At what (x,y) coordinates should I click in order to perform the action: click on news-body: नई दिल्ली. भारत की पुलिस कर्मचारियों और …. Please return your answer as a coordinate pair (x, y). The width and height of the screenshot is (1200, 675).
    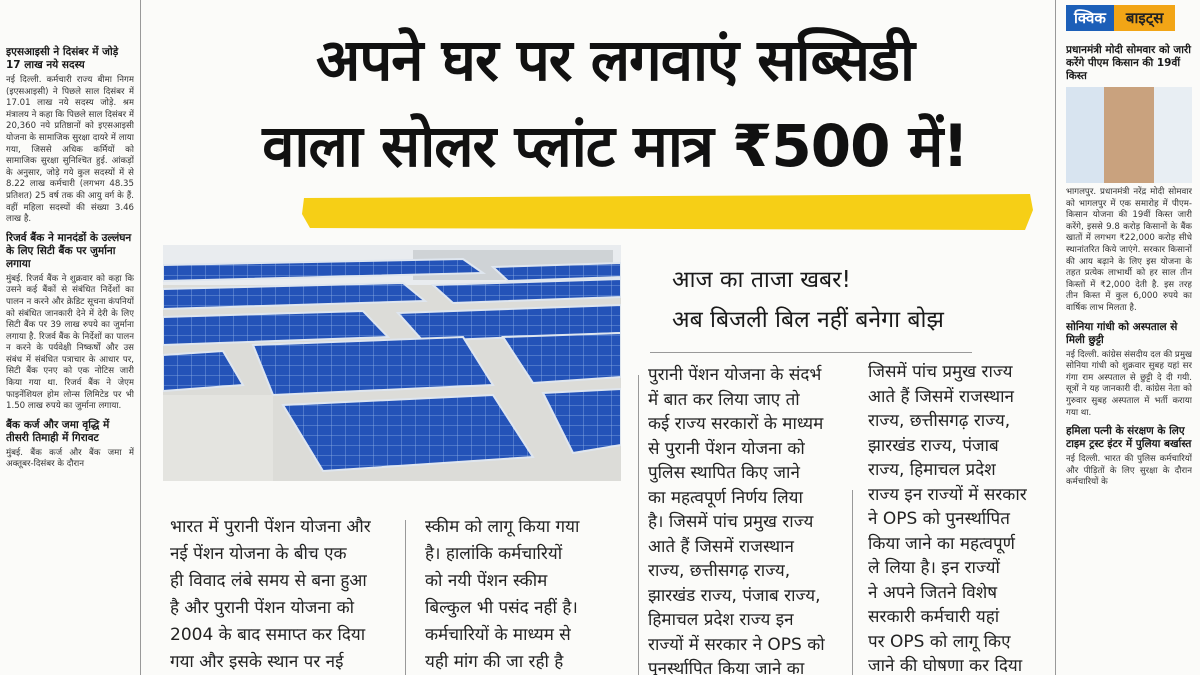
    Looking at the image, I should click on (1129, 471).